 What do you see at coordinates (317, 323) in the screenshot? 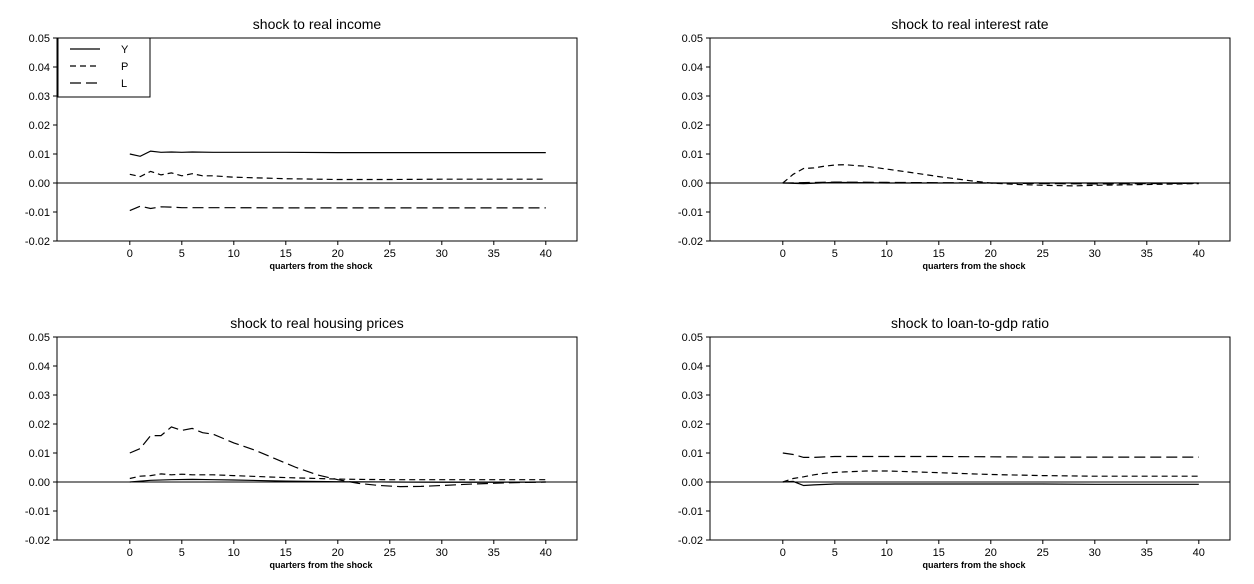
I see `chart-title: shock to real housing prices` at bounding box center [317, 323].